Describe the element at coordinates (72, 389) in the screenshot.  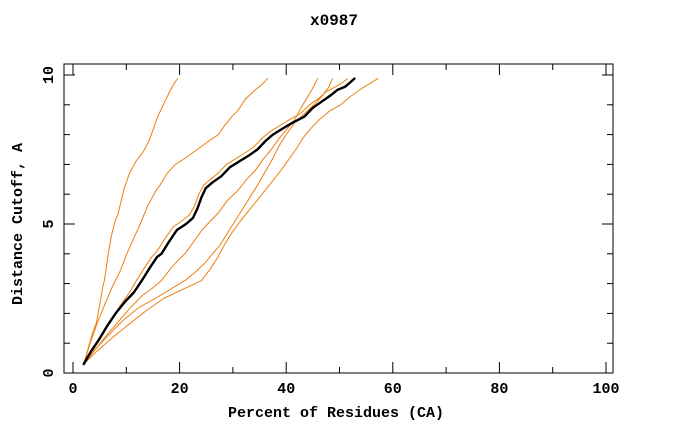
I see `x-tick-label: 0` at that location.